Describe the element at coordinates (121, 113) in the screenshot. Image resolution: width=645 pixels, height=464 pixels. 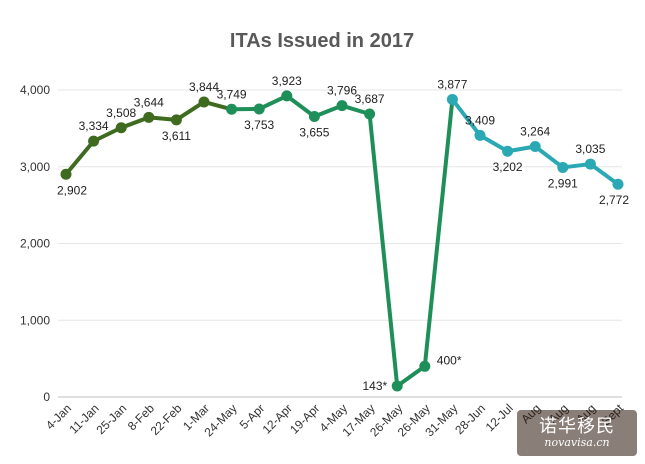
I see `data-label: 3,508` at that location.